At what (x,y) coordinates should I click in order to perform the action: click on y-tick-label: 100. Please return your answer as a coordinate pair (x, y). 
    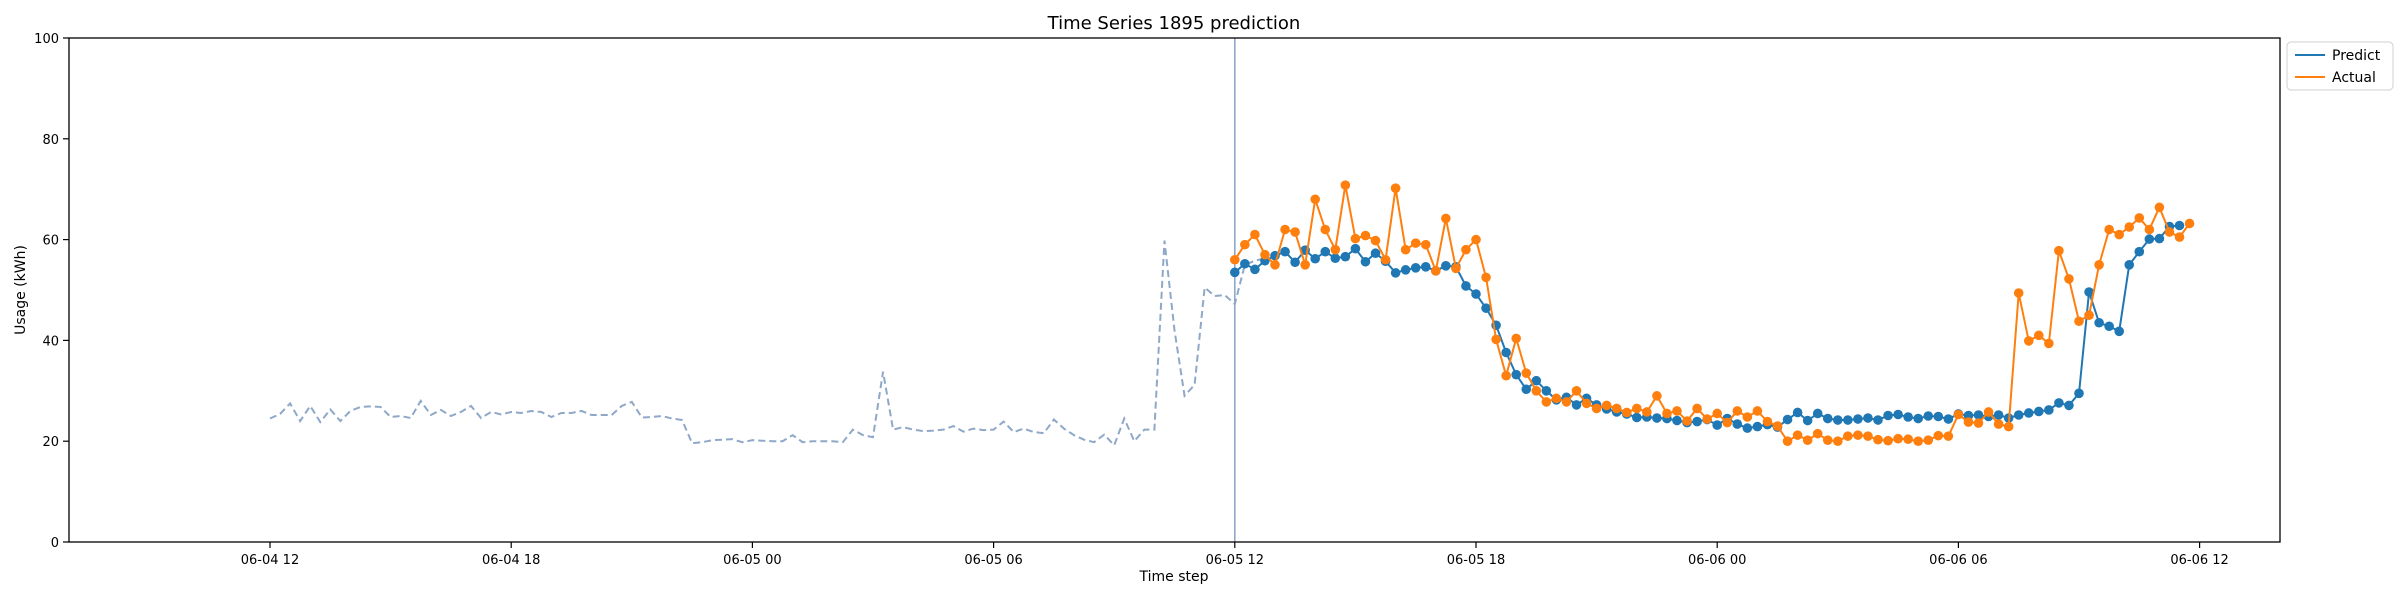
    Looking at the image, I should click on (46, 39).